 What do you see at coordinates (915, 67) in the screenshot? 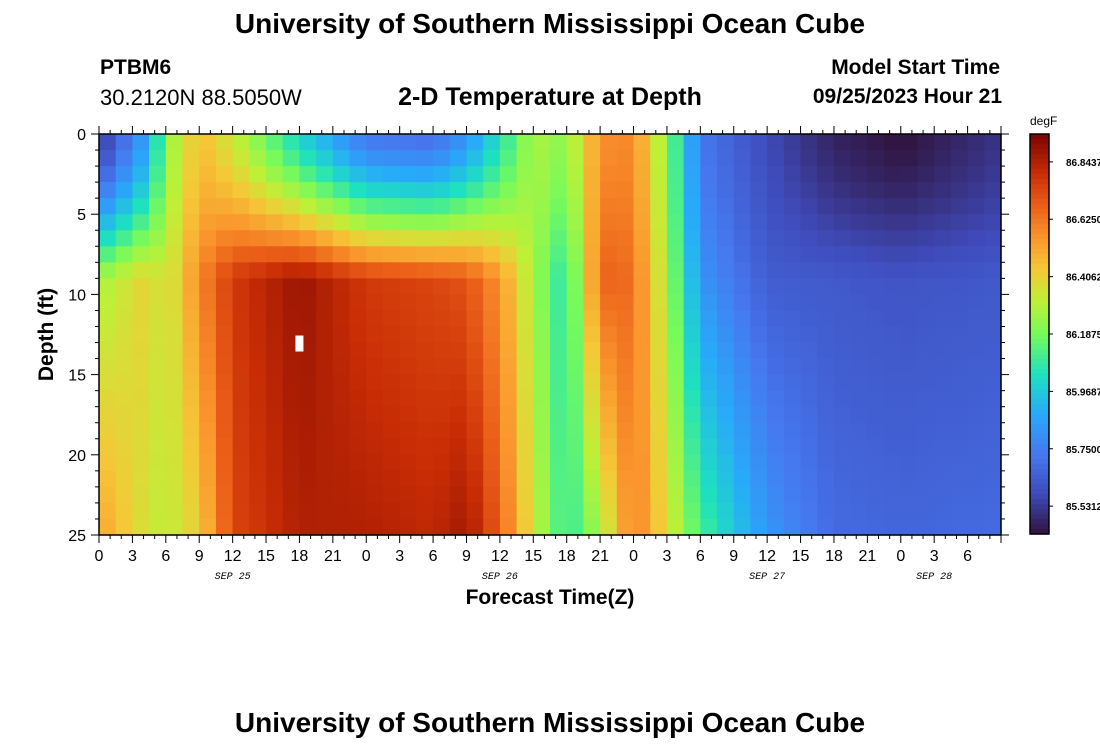
I see `model-start-label: Model Start Time` at bounding box center [915, 67].